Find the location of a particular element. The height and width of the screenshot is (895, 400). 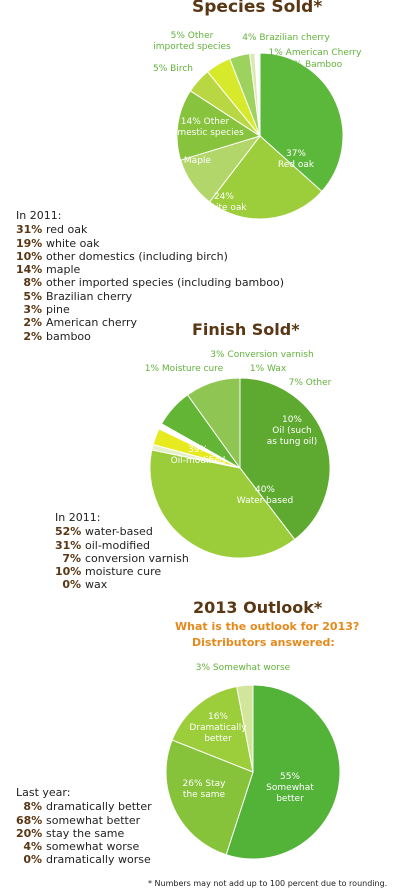

stat-row: 31% red oak is located at coordinates (150, 229).